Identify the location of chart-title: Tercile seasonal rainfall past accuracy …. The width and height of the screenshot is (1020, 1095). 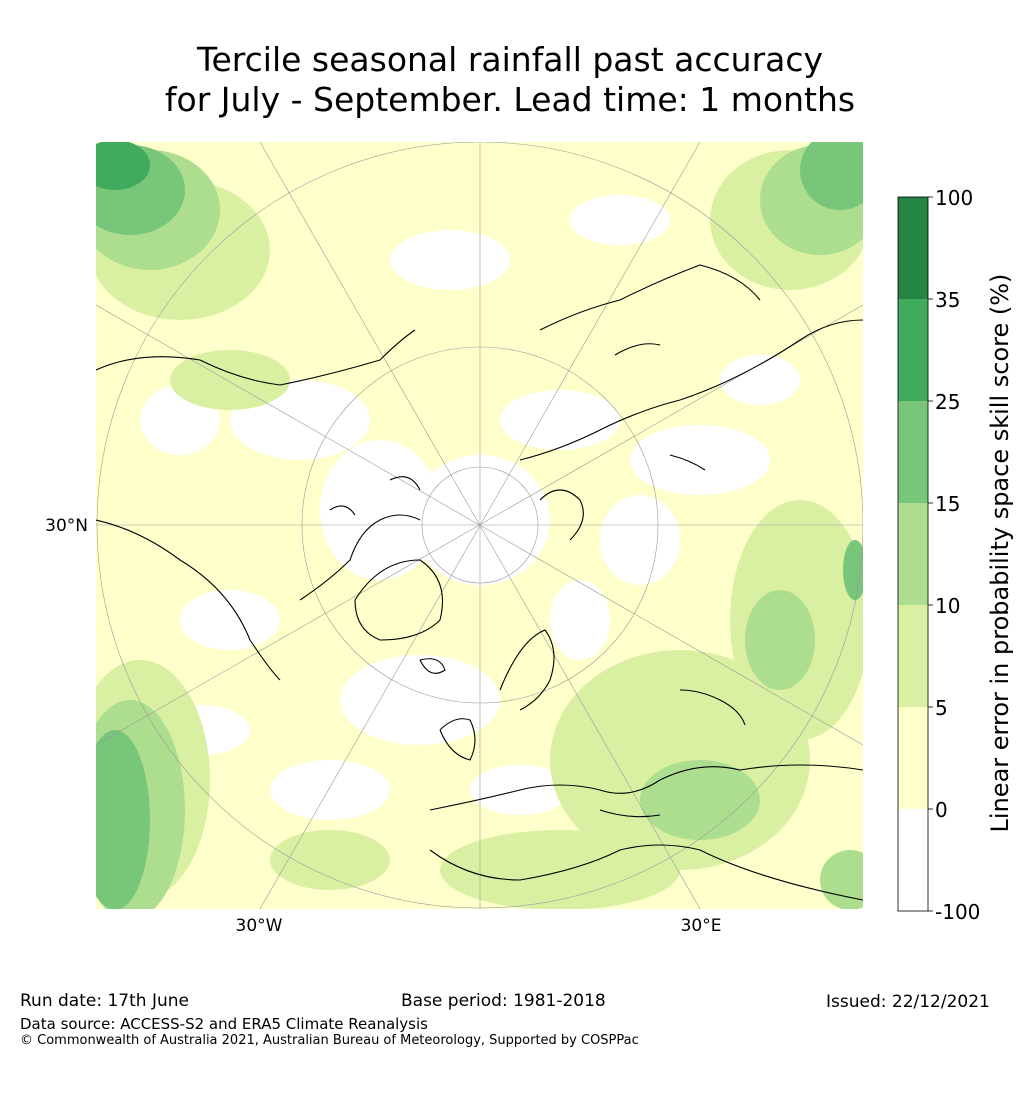
(510, 80).